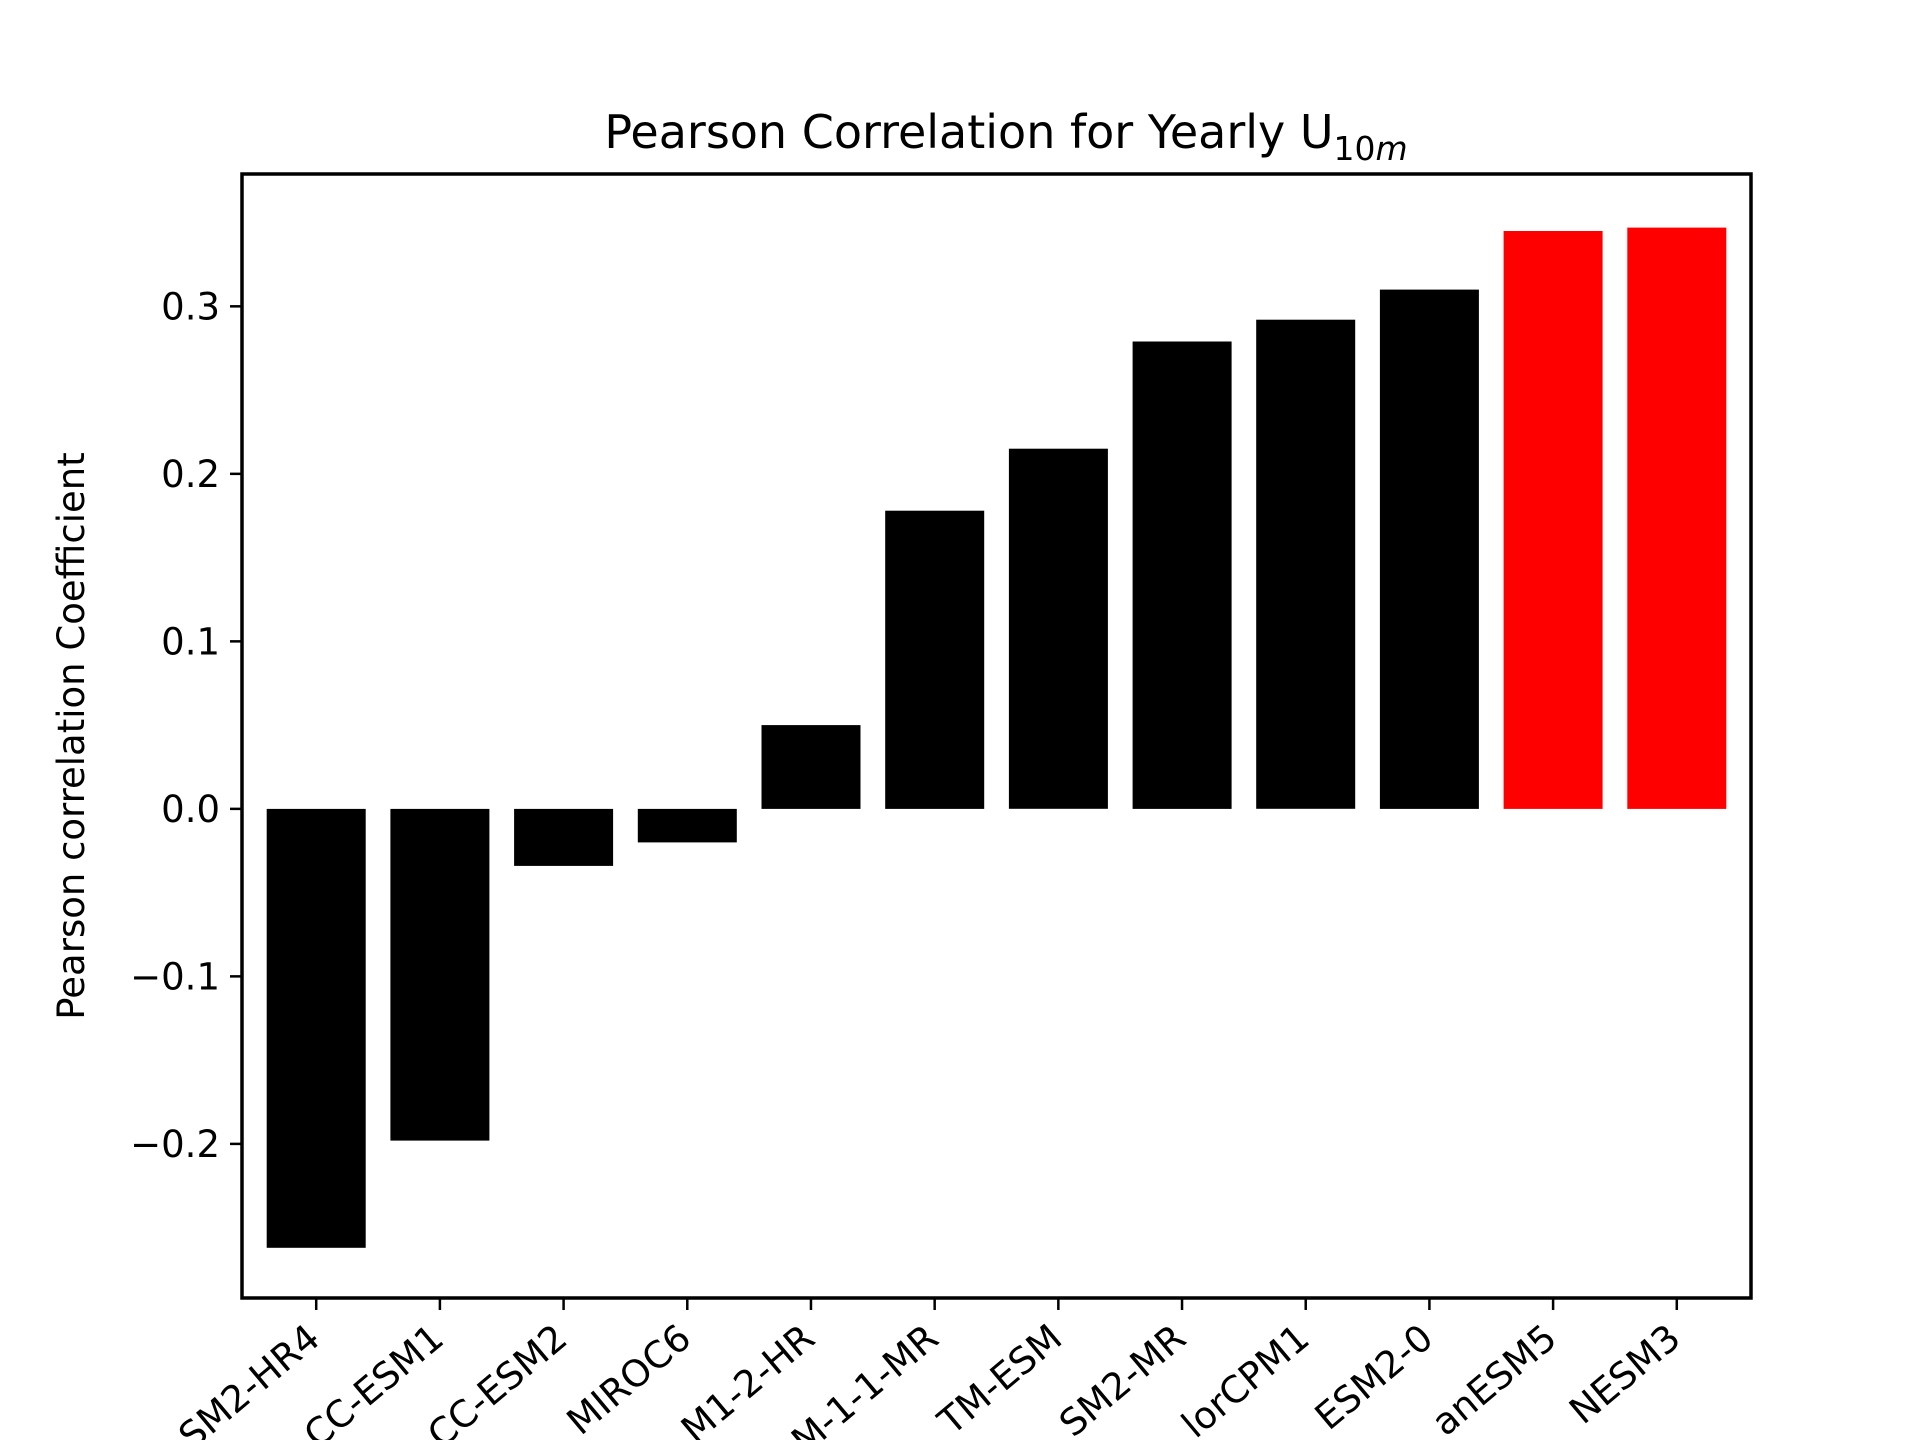  I want to click on x-tick-label: ESM2-0, so click(1374, 1377).